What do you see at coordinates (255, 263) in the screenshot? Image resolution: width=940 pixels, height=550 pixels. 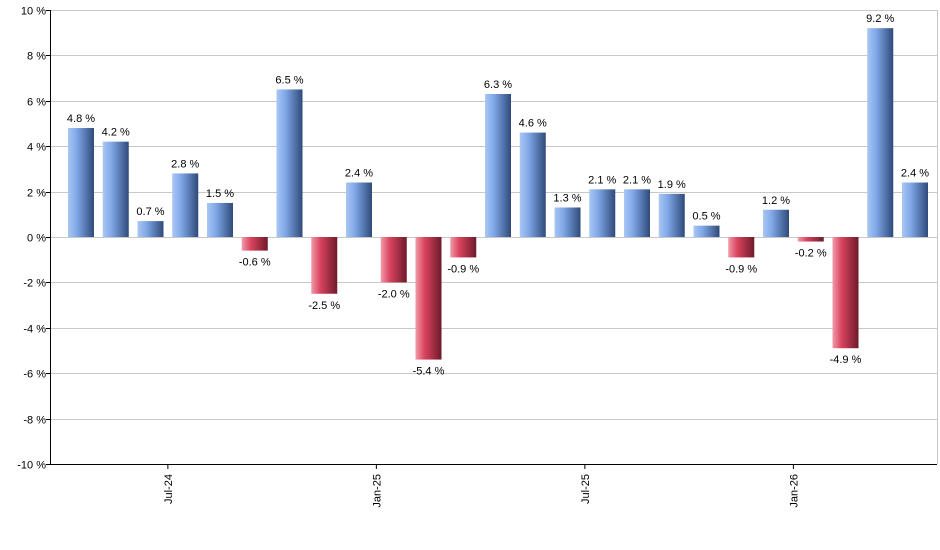 I see `data-label: -0.6 %` at bounding box center [255, 263].